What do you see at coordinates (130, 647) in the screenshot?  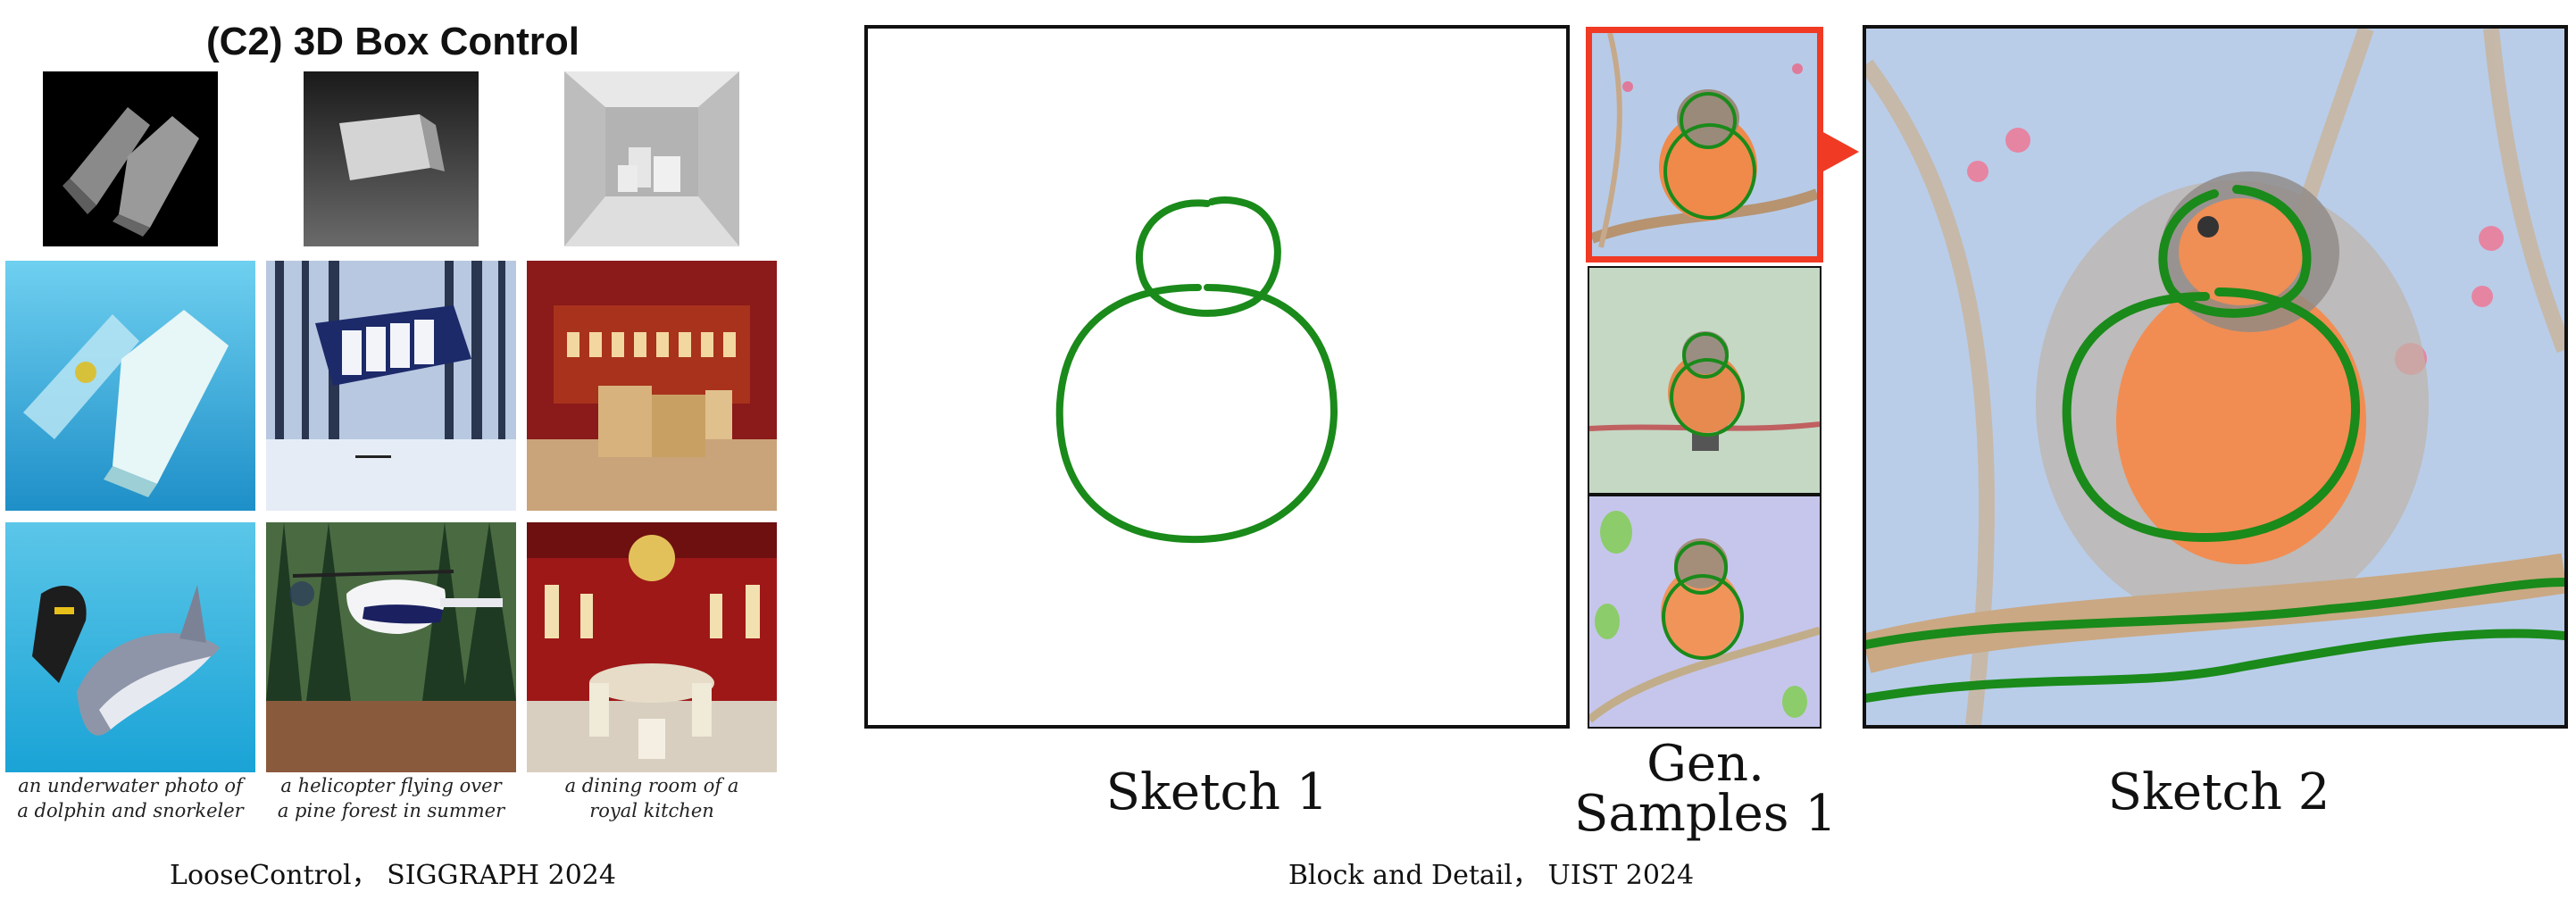 I see `photo-dolphin-snorkeler` at bounding box center [130, 647].